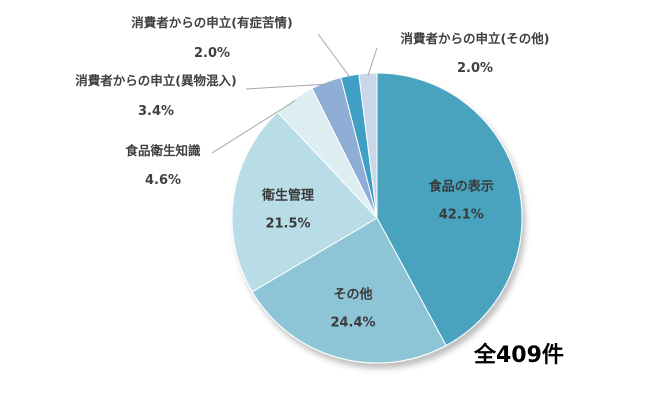 This screenshot has height=412, width=650. What do you see at coordinates (461, 215) in the screenshot?
I see `slice-percent-label: 42.1%` at bounding box center [461, 215].